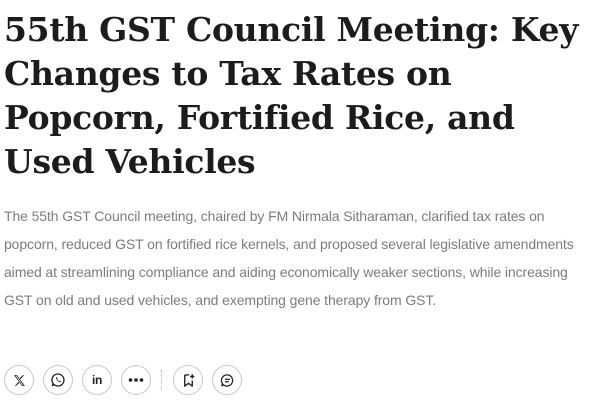  What do you see at coordinates (162, 380) in the screenshot?
I see `share-divider` at bounding box center [162, 380].